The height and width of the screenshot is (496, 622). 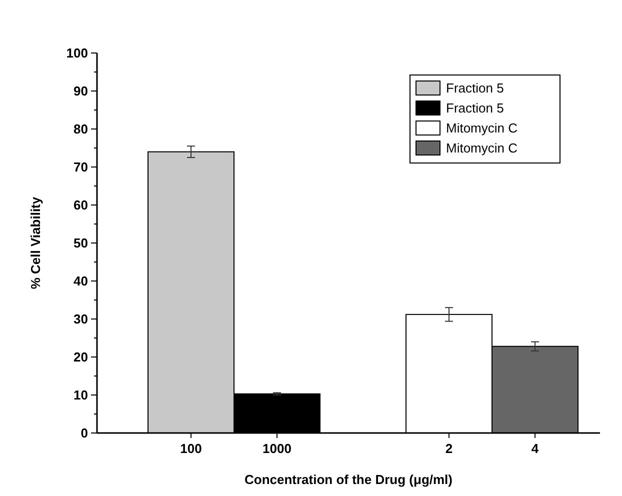 I want to click on y-tick-label: 100, so click(x=77, y=53).